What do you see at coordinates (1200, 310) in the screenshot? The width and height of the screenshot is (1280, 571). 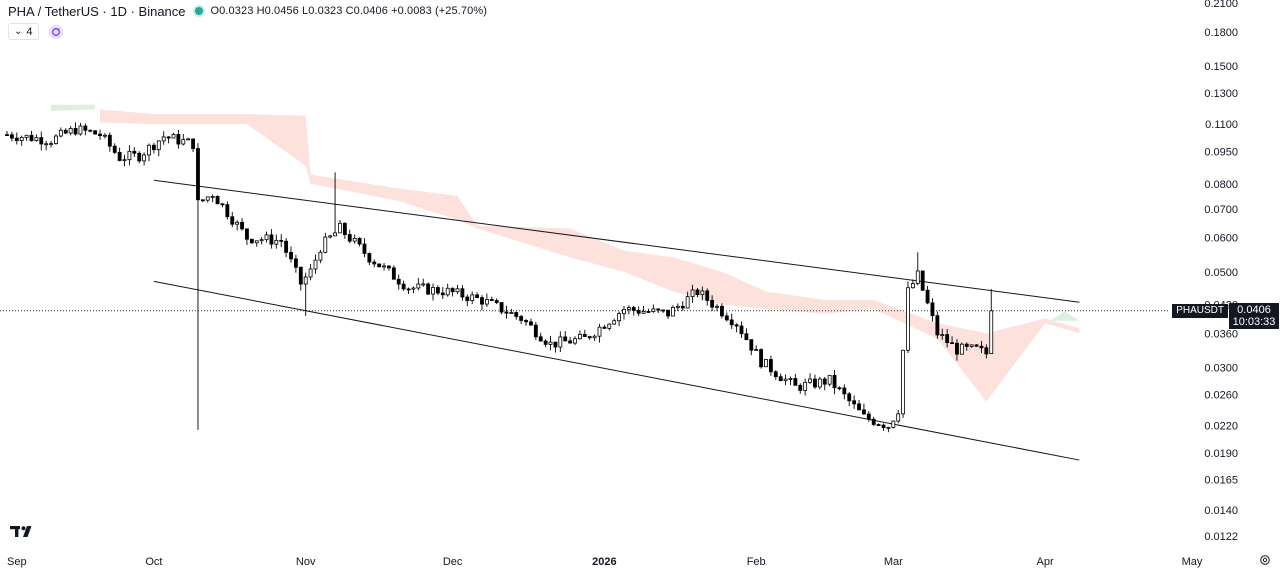 I see `symbol-price-label: PHAUSDT` at bounding box center [1200, 310].